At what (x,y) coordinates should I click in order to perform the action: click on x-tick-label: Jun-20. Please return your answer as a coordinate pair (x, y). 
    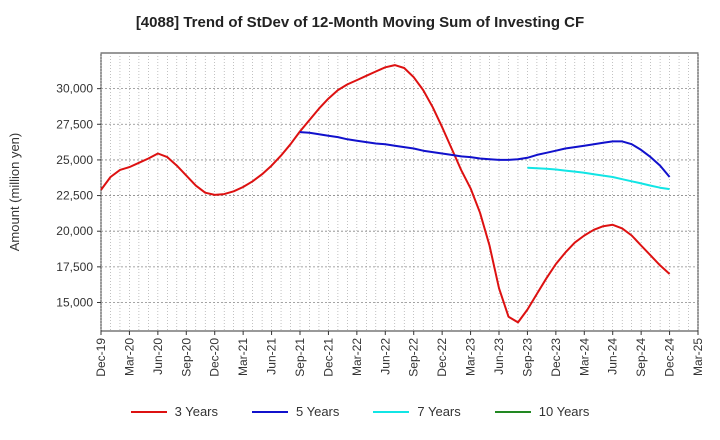
    Looking at the image, I should click on (158, 356).